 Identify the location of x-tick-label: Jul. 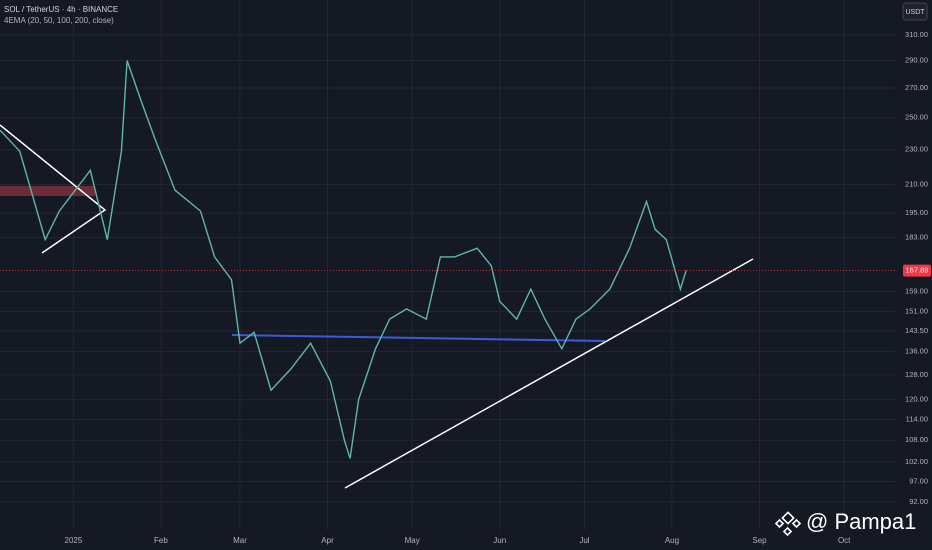
(584, 540).